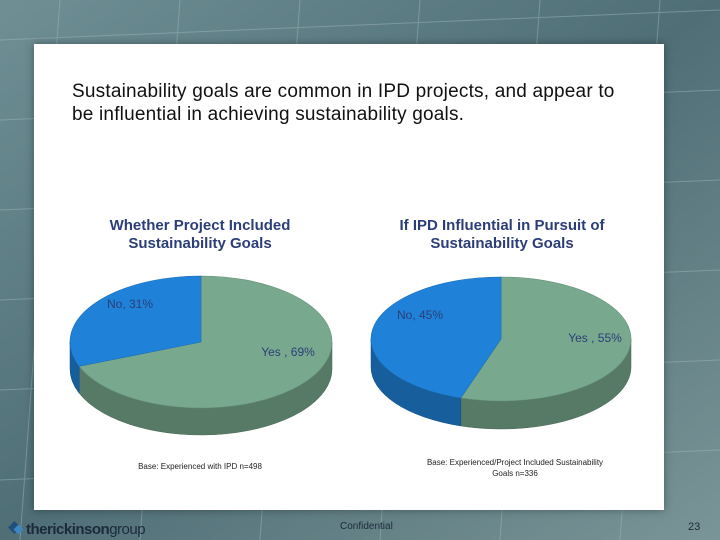 This screenshot has width=720, height=540. I want to click on company-logo: therickinsongroup, so click(76, 529).